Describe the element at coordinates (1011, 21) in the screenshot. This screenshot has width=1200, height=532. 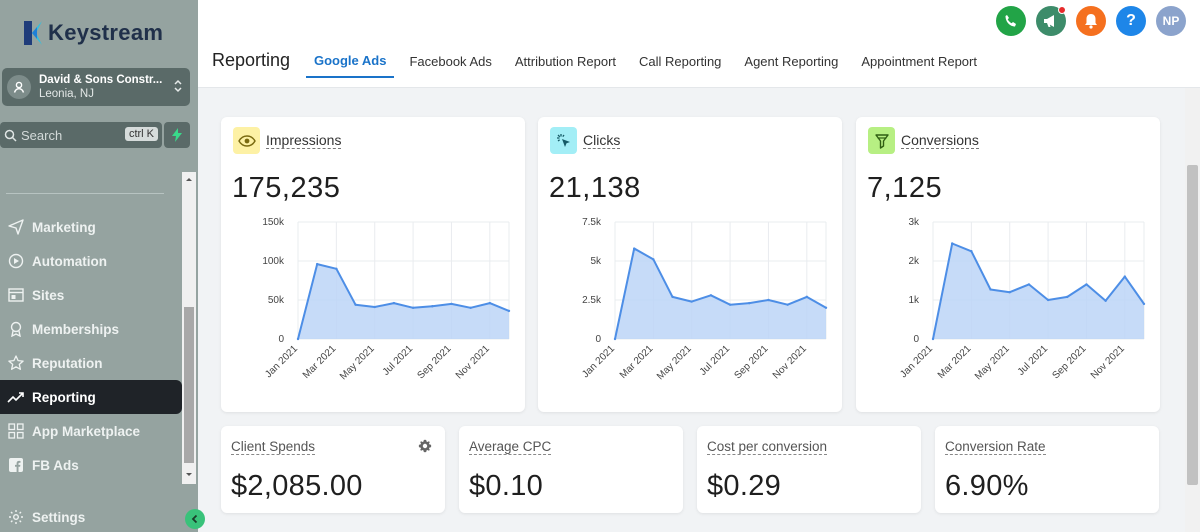
I see `phone-button` at that location.